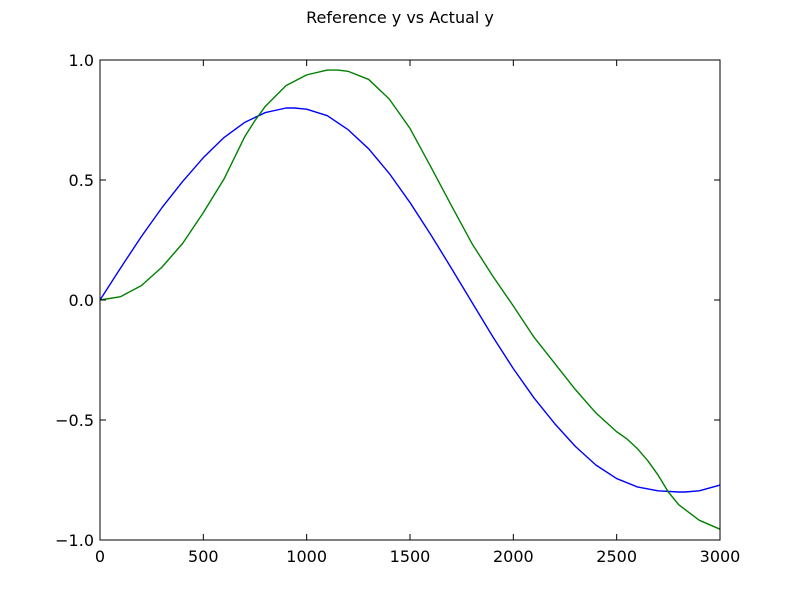 Image resolution: width=800 pixels, height=600 pixels. I want to click on x-tick-label: 500, so click(203, 556).